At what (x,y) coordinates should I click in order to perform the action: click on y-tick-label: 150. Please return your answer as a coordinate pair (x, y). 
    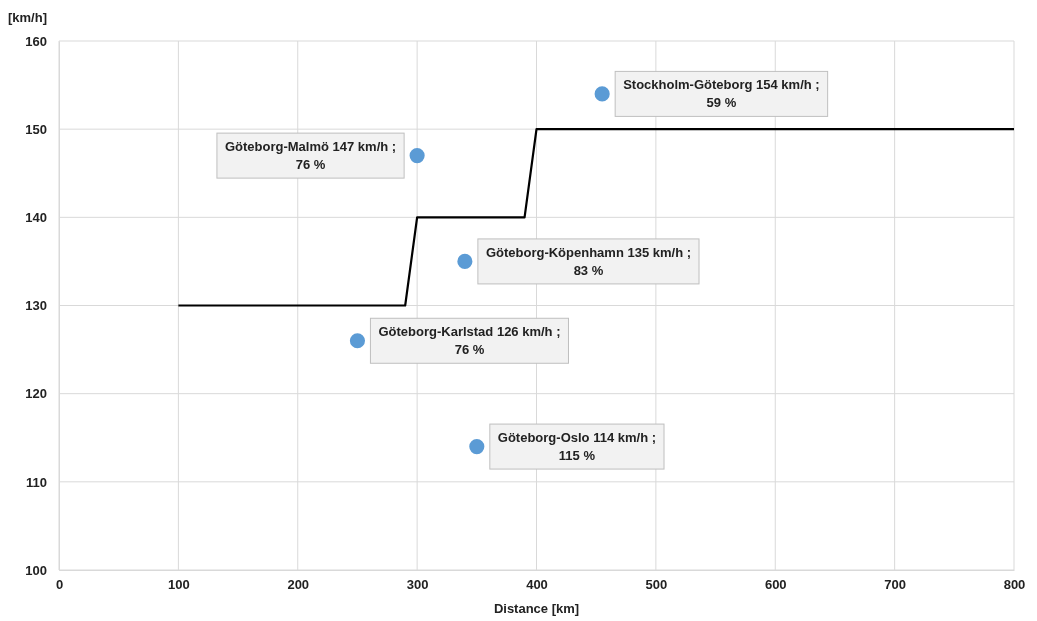
    Looking at the image, I should click on (36, 129).